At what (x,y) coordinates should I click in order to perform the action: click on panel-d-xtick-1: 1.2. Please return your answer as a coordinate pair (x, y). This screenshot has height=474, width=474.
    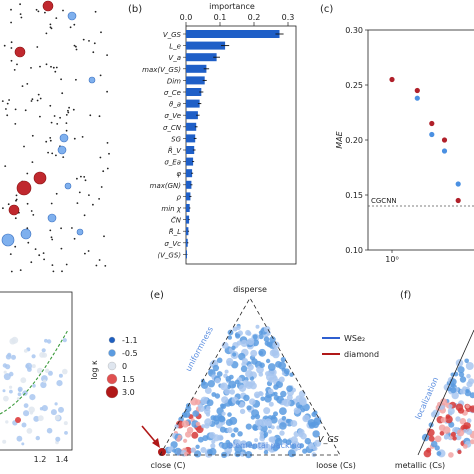
    Looking at the image, I should click on (40, 459).